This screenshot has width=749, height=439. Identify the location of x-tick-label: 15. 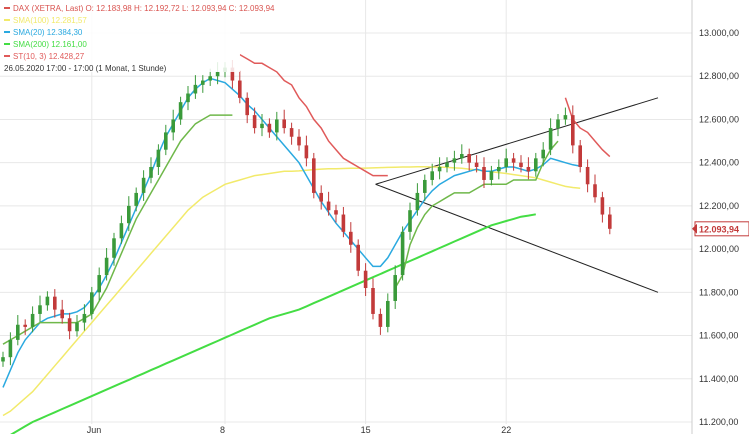
(366, 429).